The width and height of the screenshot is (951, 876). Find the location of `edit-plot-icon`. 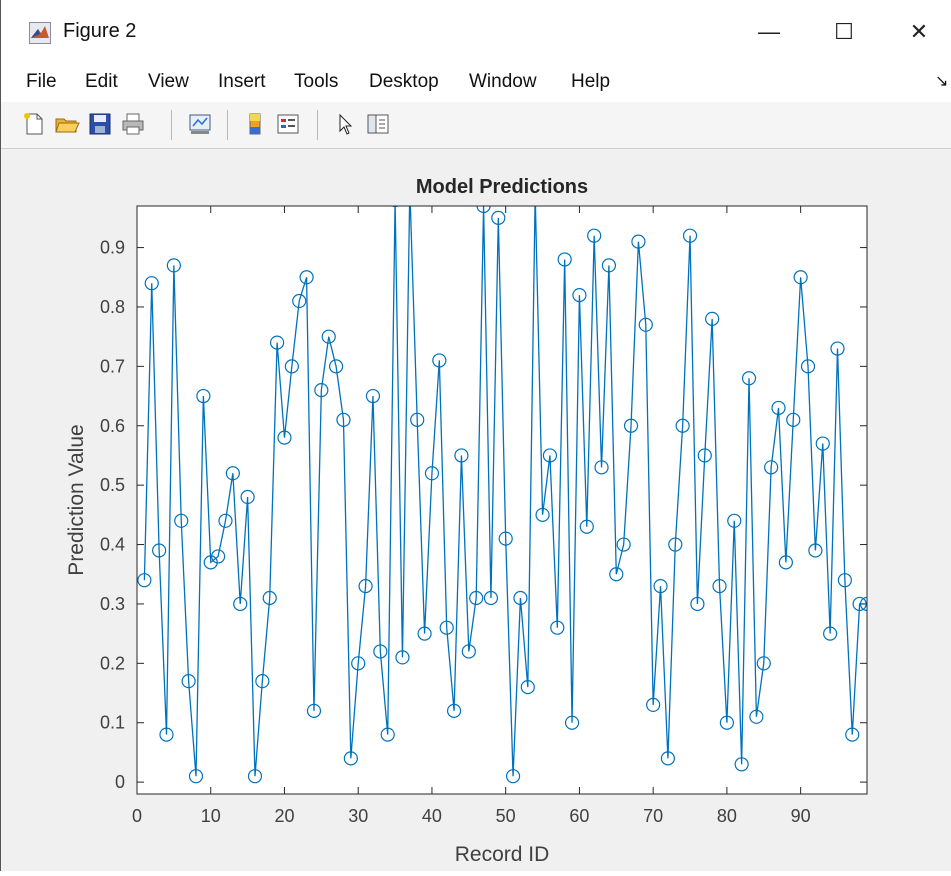

edit-plot-icon is located at coordinates (345, 124).